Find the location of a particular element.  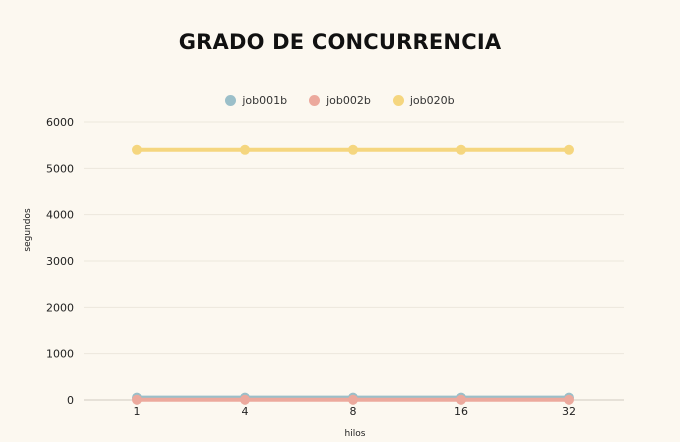

x-tick-label: 1 is located at coordinates (137, 411).